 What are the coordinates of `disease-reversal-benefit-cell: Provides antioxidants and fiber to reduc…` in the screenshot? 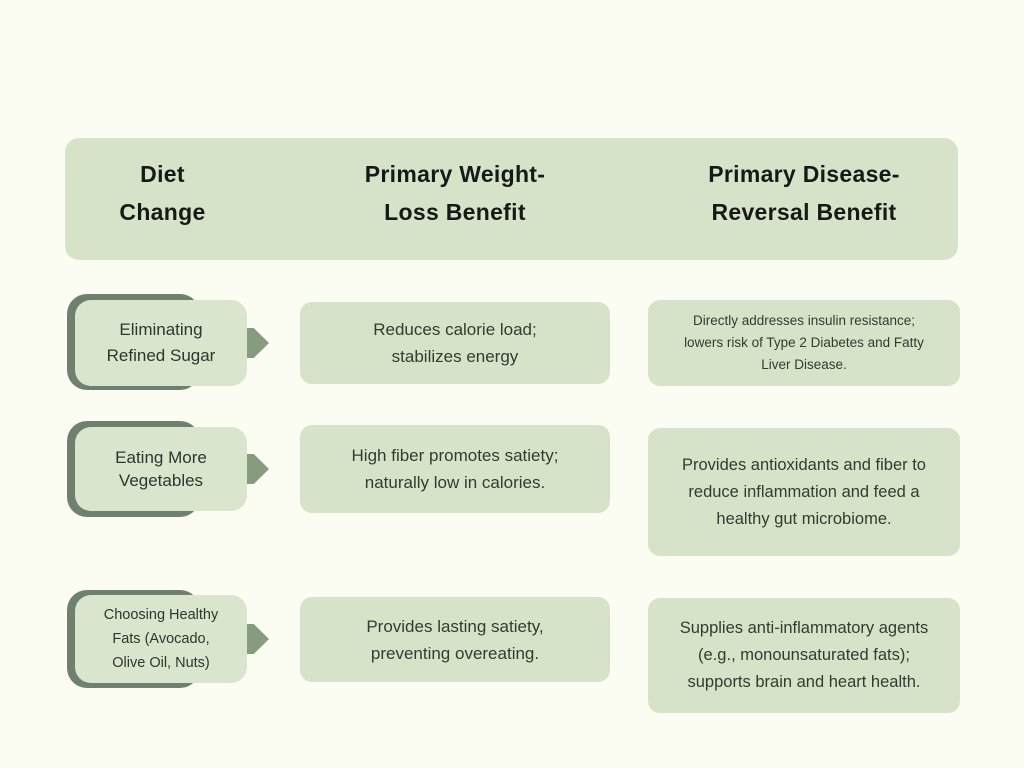 It's located at (804, 492).